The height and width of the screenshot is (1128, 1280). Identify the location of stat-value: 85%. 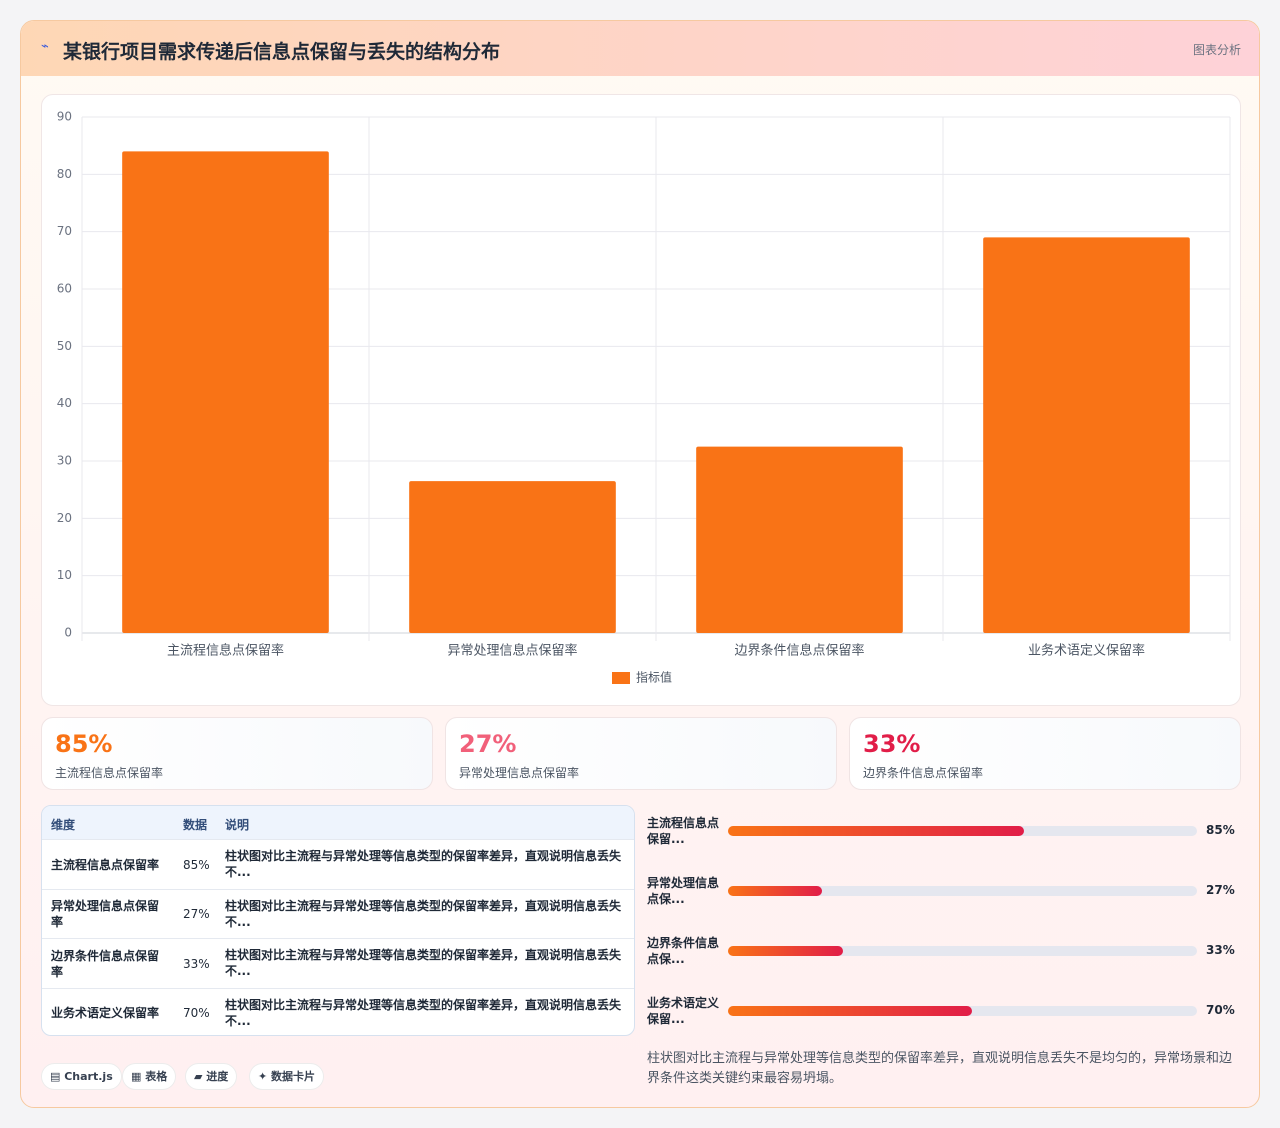
(84, 744).